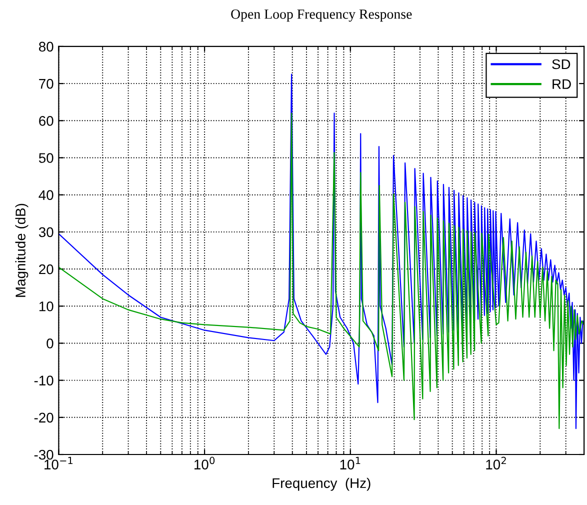  I want to click on x-tick-label: 10$^{1}$, so click(350, 463).